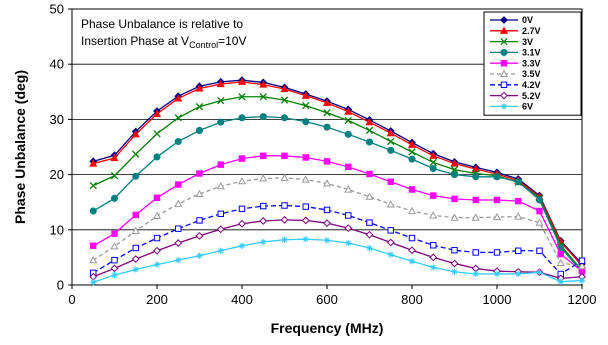  What do you see at coordinates (348, 134) in the screenshot?
I see `data-point-3.1V-650` at bounding box center [348, 134].